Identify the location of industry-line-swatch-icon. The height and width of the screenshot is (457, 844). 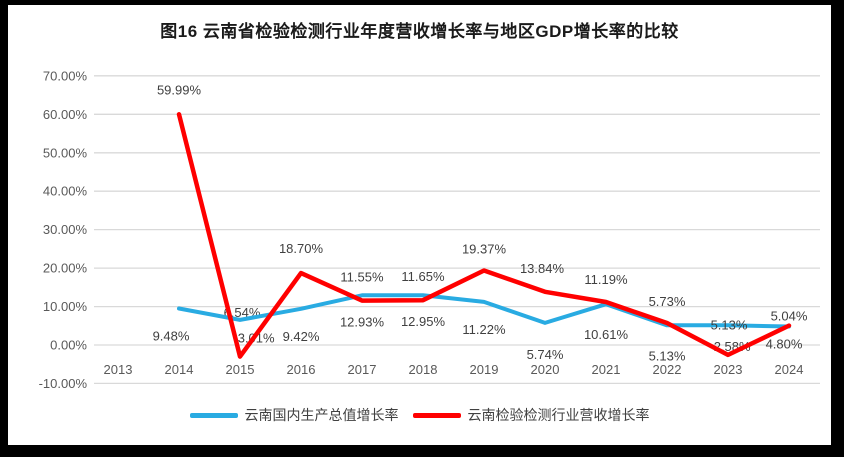
(436, 415).